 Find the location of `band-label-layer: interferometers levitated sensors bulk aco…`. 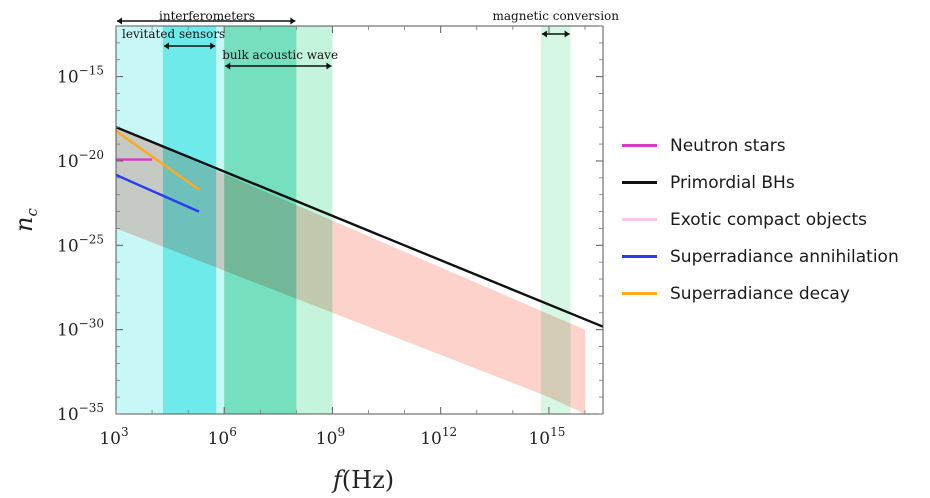

band-label-layer: interferometers levitated sensors bulk aco… is located at coordinates (368, 39).